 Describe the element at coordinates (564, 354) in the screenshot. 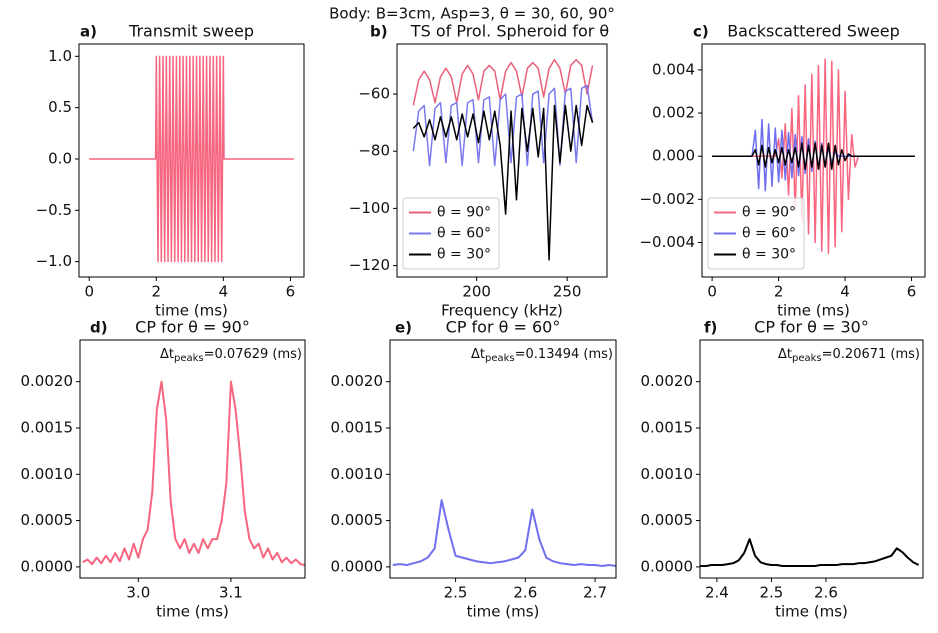

I see `annotation-part: =0.13494 (ms)` at that location.